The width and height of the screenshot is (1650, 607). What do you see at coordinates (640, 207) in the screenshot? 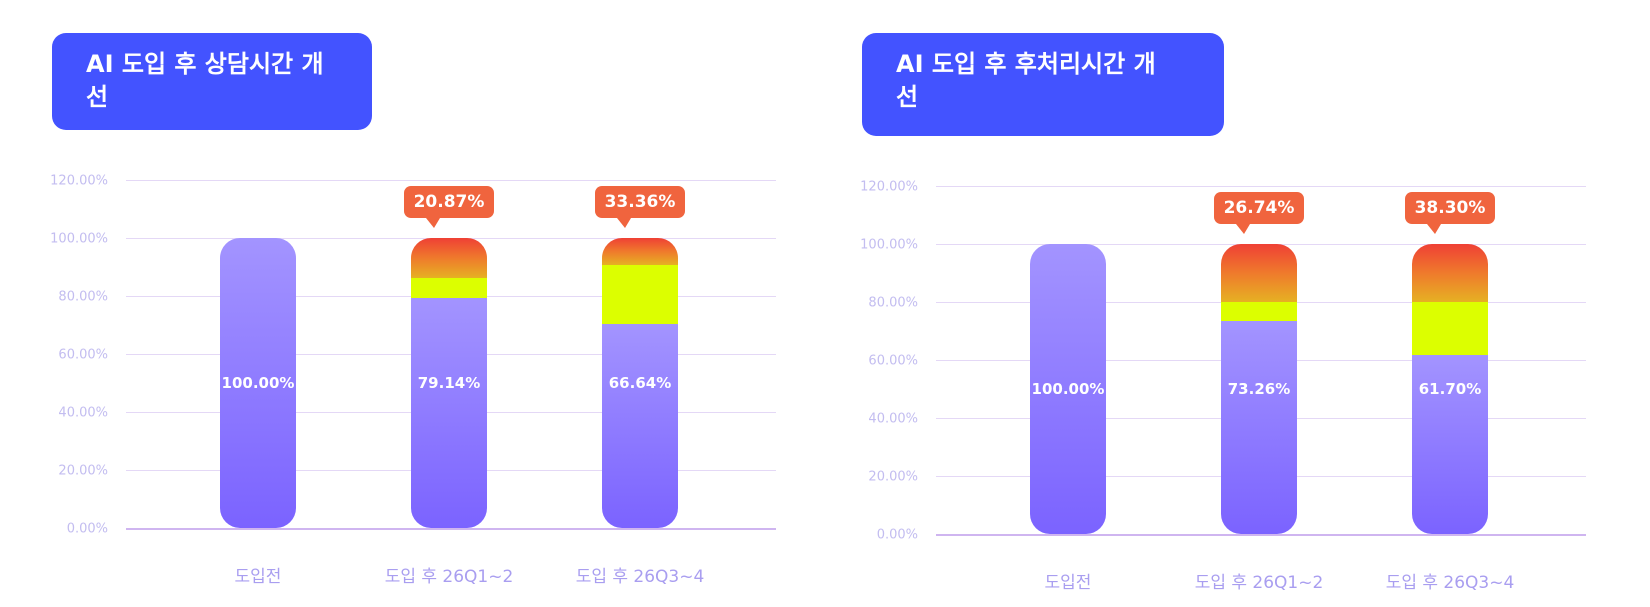
I see `improvement-callout: 33.36%` at bounding box center [640, 207].